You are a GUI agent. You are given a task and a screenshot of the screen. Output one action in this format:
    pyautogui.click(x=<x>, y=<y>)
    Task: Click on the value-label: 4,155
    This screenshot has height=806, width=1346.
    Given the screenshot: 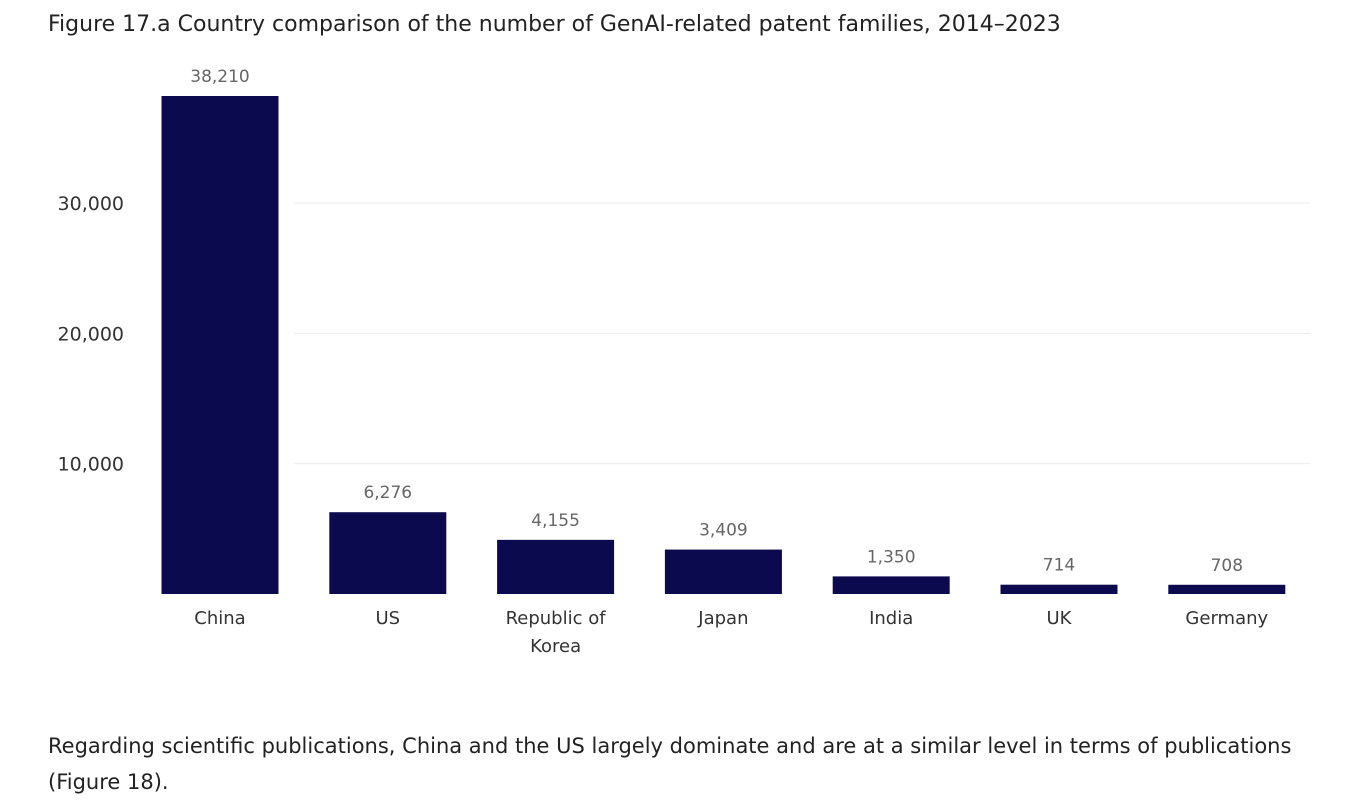 What is the action you would take?
    pyautogui.click(x=555, y=521)
    